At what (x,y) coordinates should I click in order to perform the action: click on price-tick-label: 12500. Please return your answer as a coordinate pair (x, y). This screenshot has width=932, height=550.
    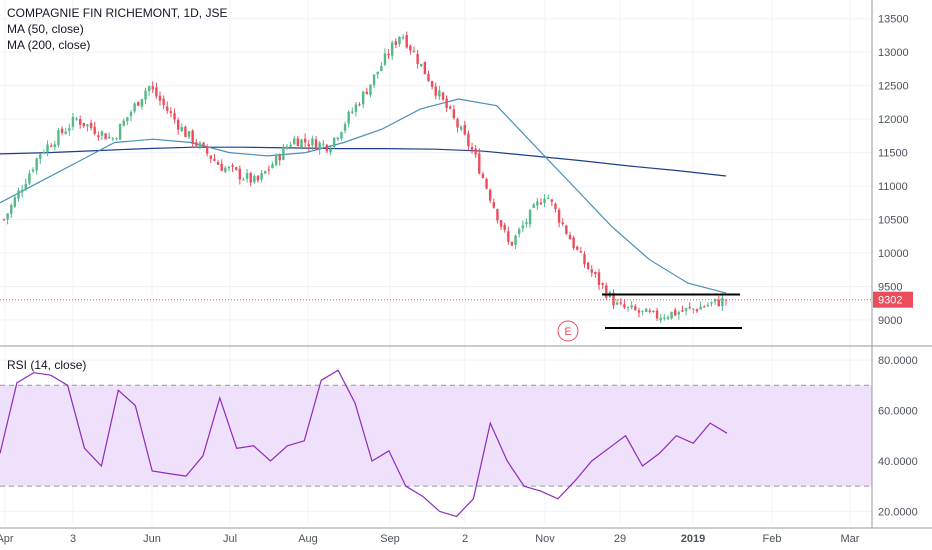
    Looking at the image, I should click on (893, 87).